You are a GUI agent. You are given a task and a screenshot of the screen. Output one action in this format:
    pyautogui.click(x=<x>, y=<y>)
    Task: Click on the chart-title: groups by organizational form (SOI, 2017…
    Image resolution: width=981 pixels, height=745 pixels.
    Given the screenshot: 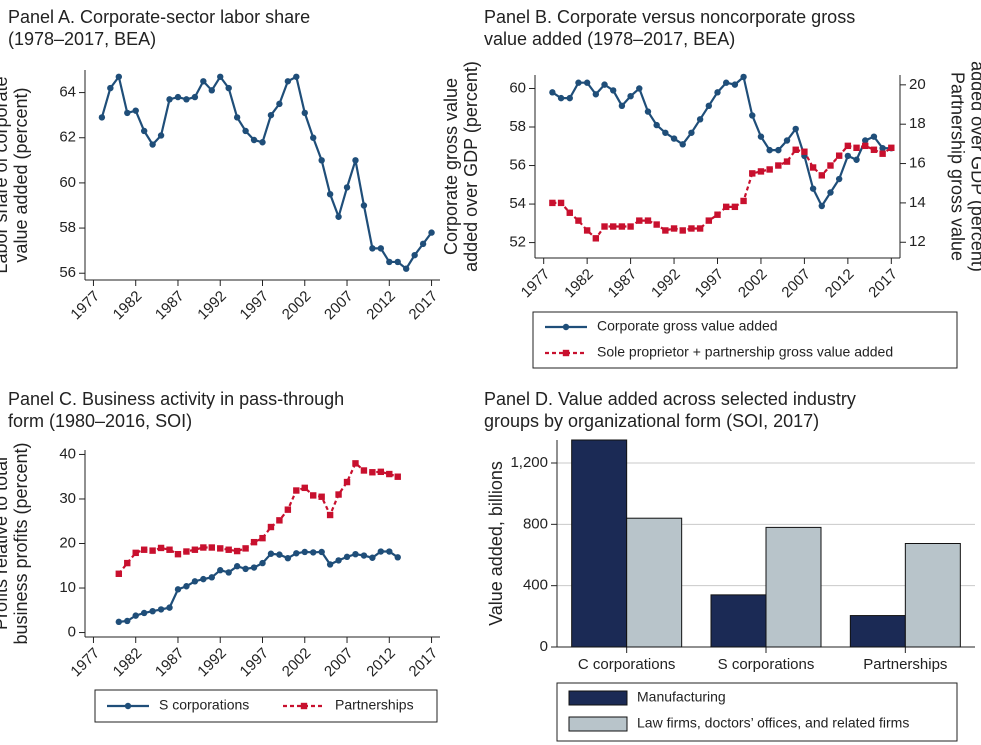 What is the action you would take?
    pyautogui.click(x=651, y=421)
    